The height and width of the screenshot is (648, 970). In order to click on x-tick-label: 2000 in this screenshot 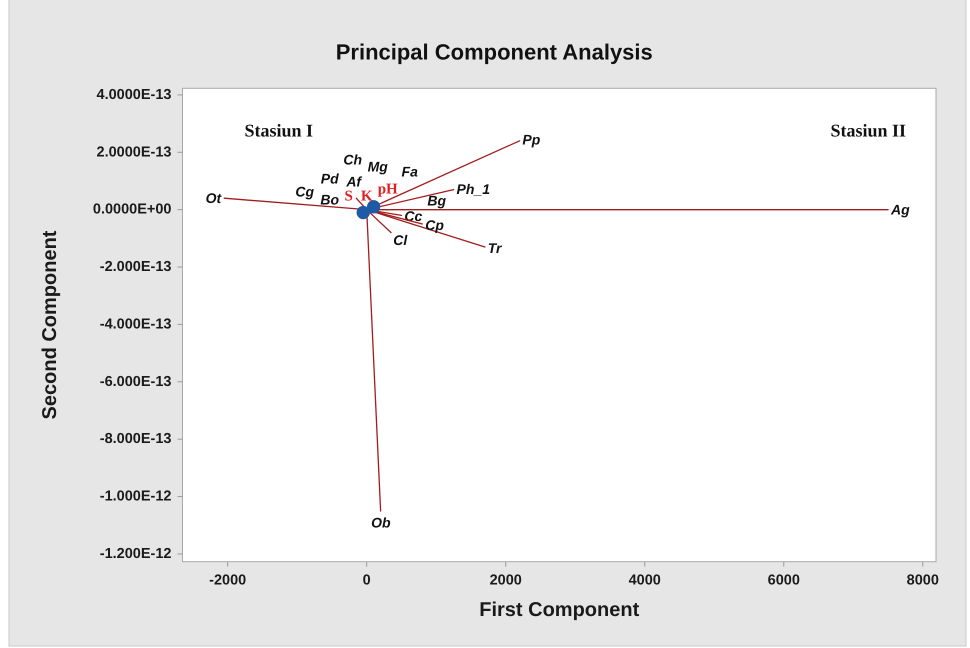, I will do `click(506, 580)`.